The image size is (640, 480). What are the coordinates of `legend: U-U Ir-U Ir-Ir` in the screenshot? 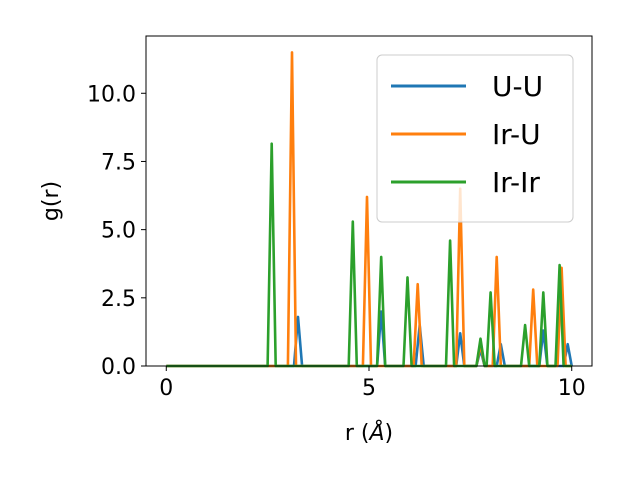 It's located at (475, 138).